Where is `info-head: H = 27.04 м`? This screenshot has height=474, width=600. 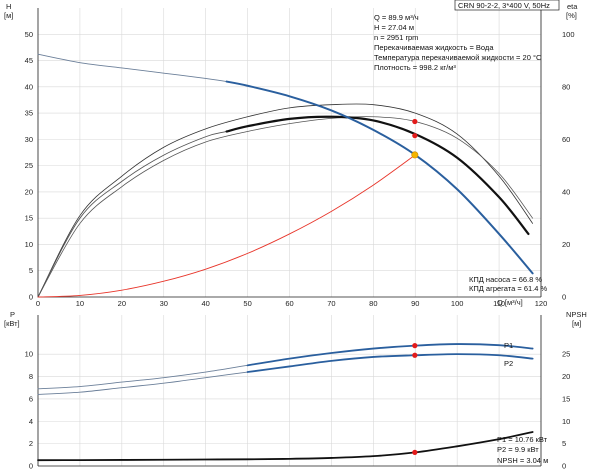
info-head: H = 27.04 м is located at coordinates (394, 27).